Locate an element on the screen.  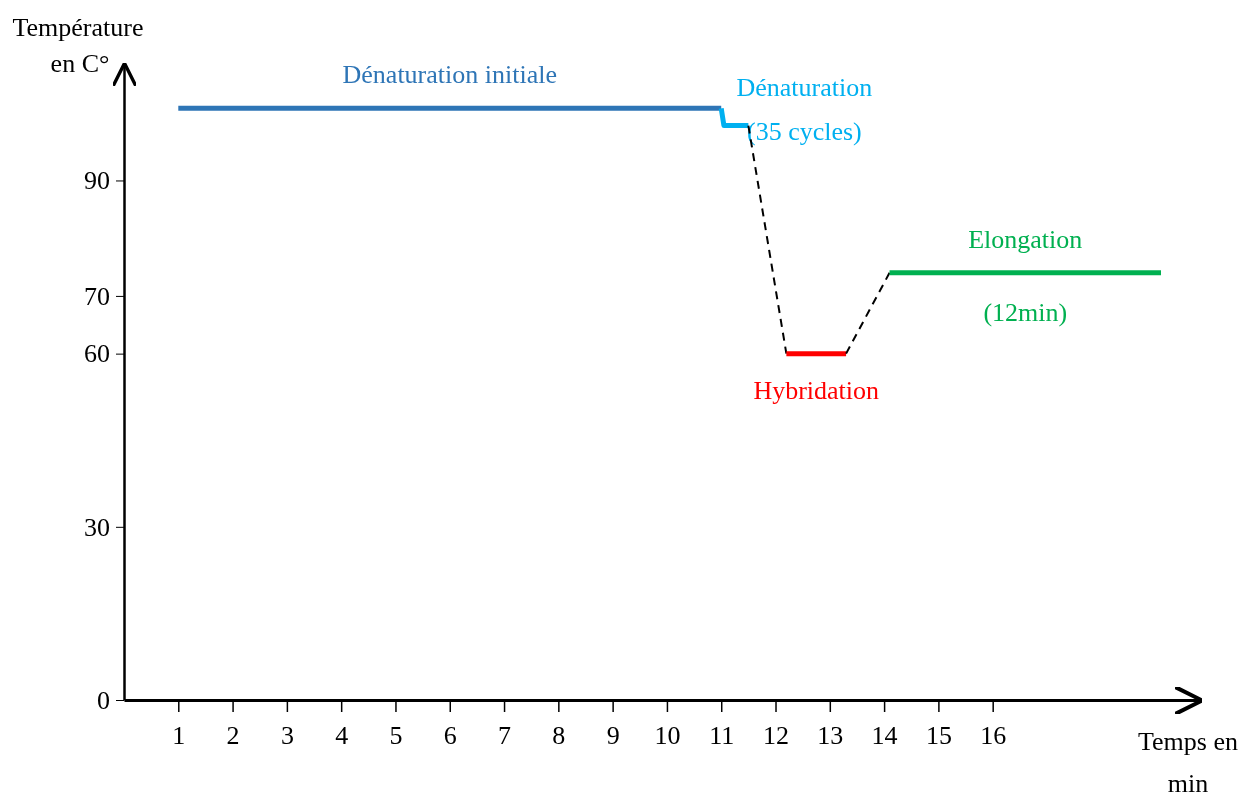
x-tick-label: 3 is located at coordinates (287, 736).